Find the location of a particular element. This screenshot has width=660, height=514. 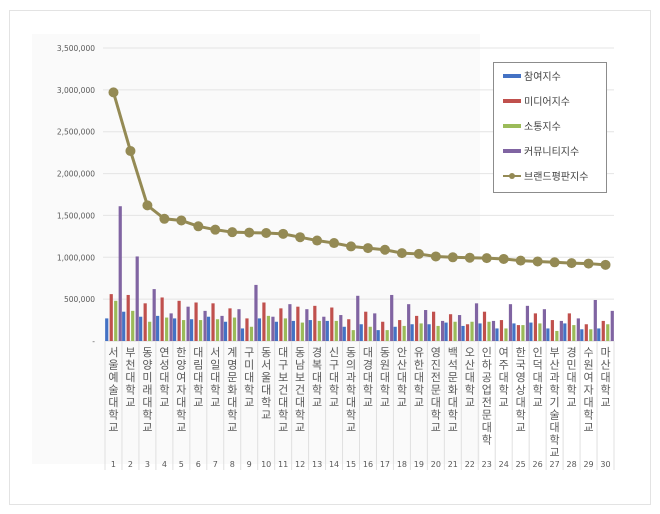

rank-label: 9 is located at coordinates (249, 464).